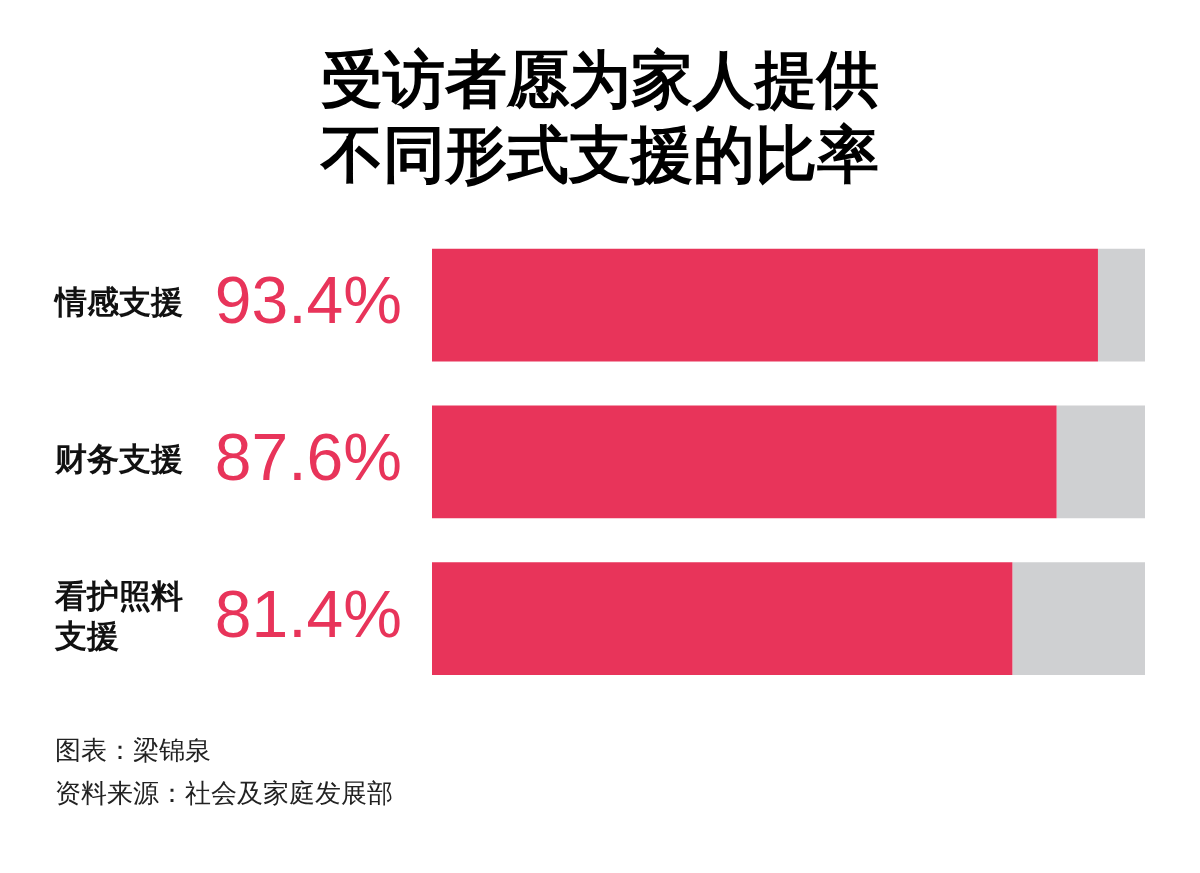  I want to click on data-label: 87.6%, so click(308, 457).